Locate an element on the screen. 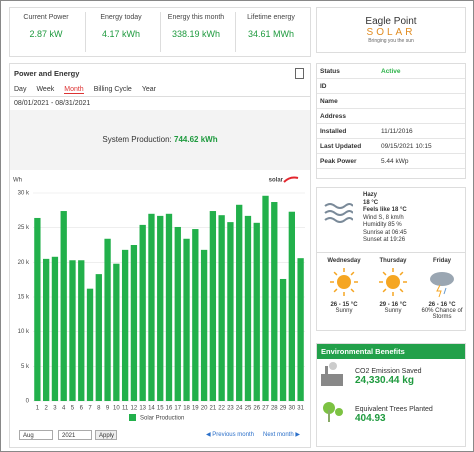 This screenshot has width=474, height=452. y-tick-label: 15 k is located at coordinates (24, 298).